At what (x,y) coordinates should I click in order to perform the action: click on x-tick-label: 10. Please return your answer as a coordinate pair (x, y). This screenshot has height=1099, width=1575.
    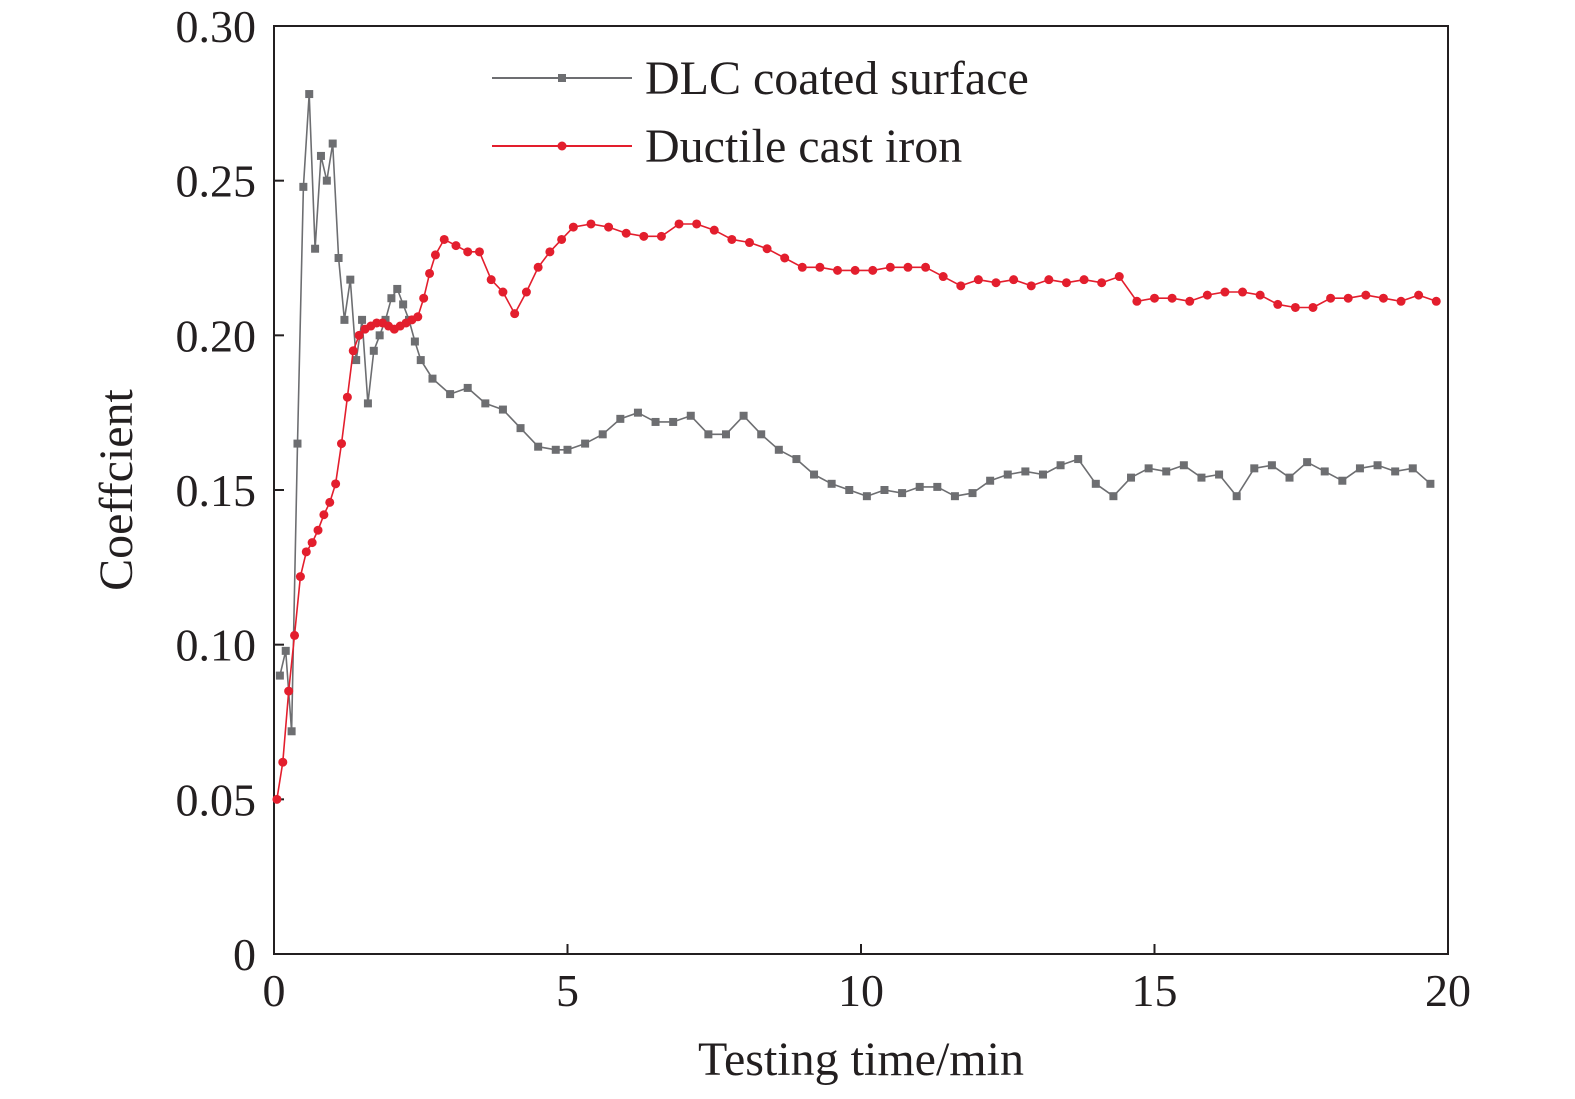
    Looking at the image, I should click on (861, 990).